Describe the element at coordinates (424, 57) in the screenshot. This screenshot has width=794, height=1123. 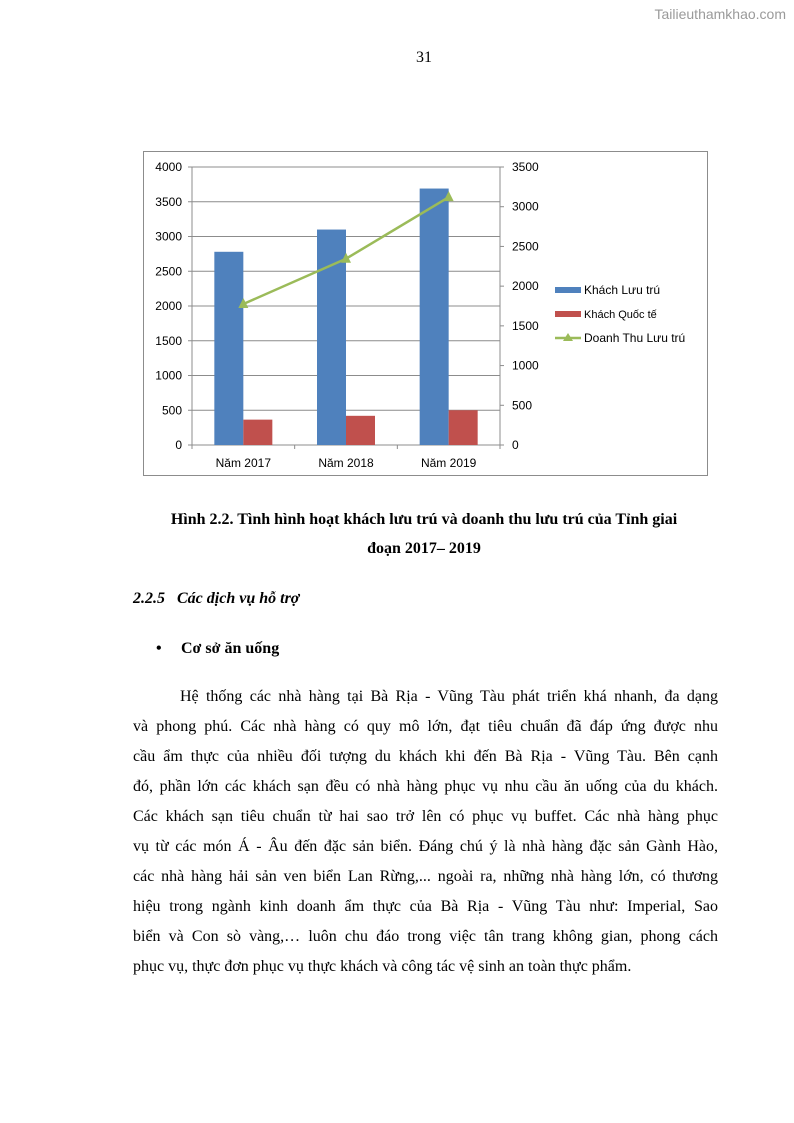
I see `page-number: 31` at that location.